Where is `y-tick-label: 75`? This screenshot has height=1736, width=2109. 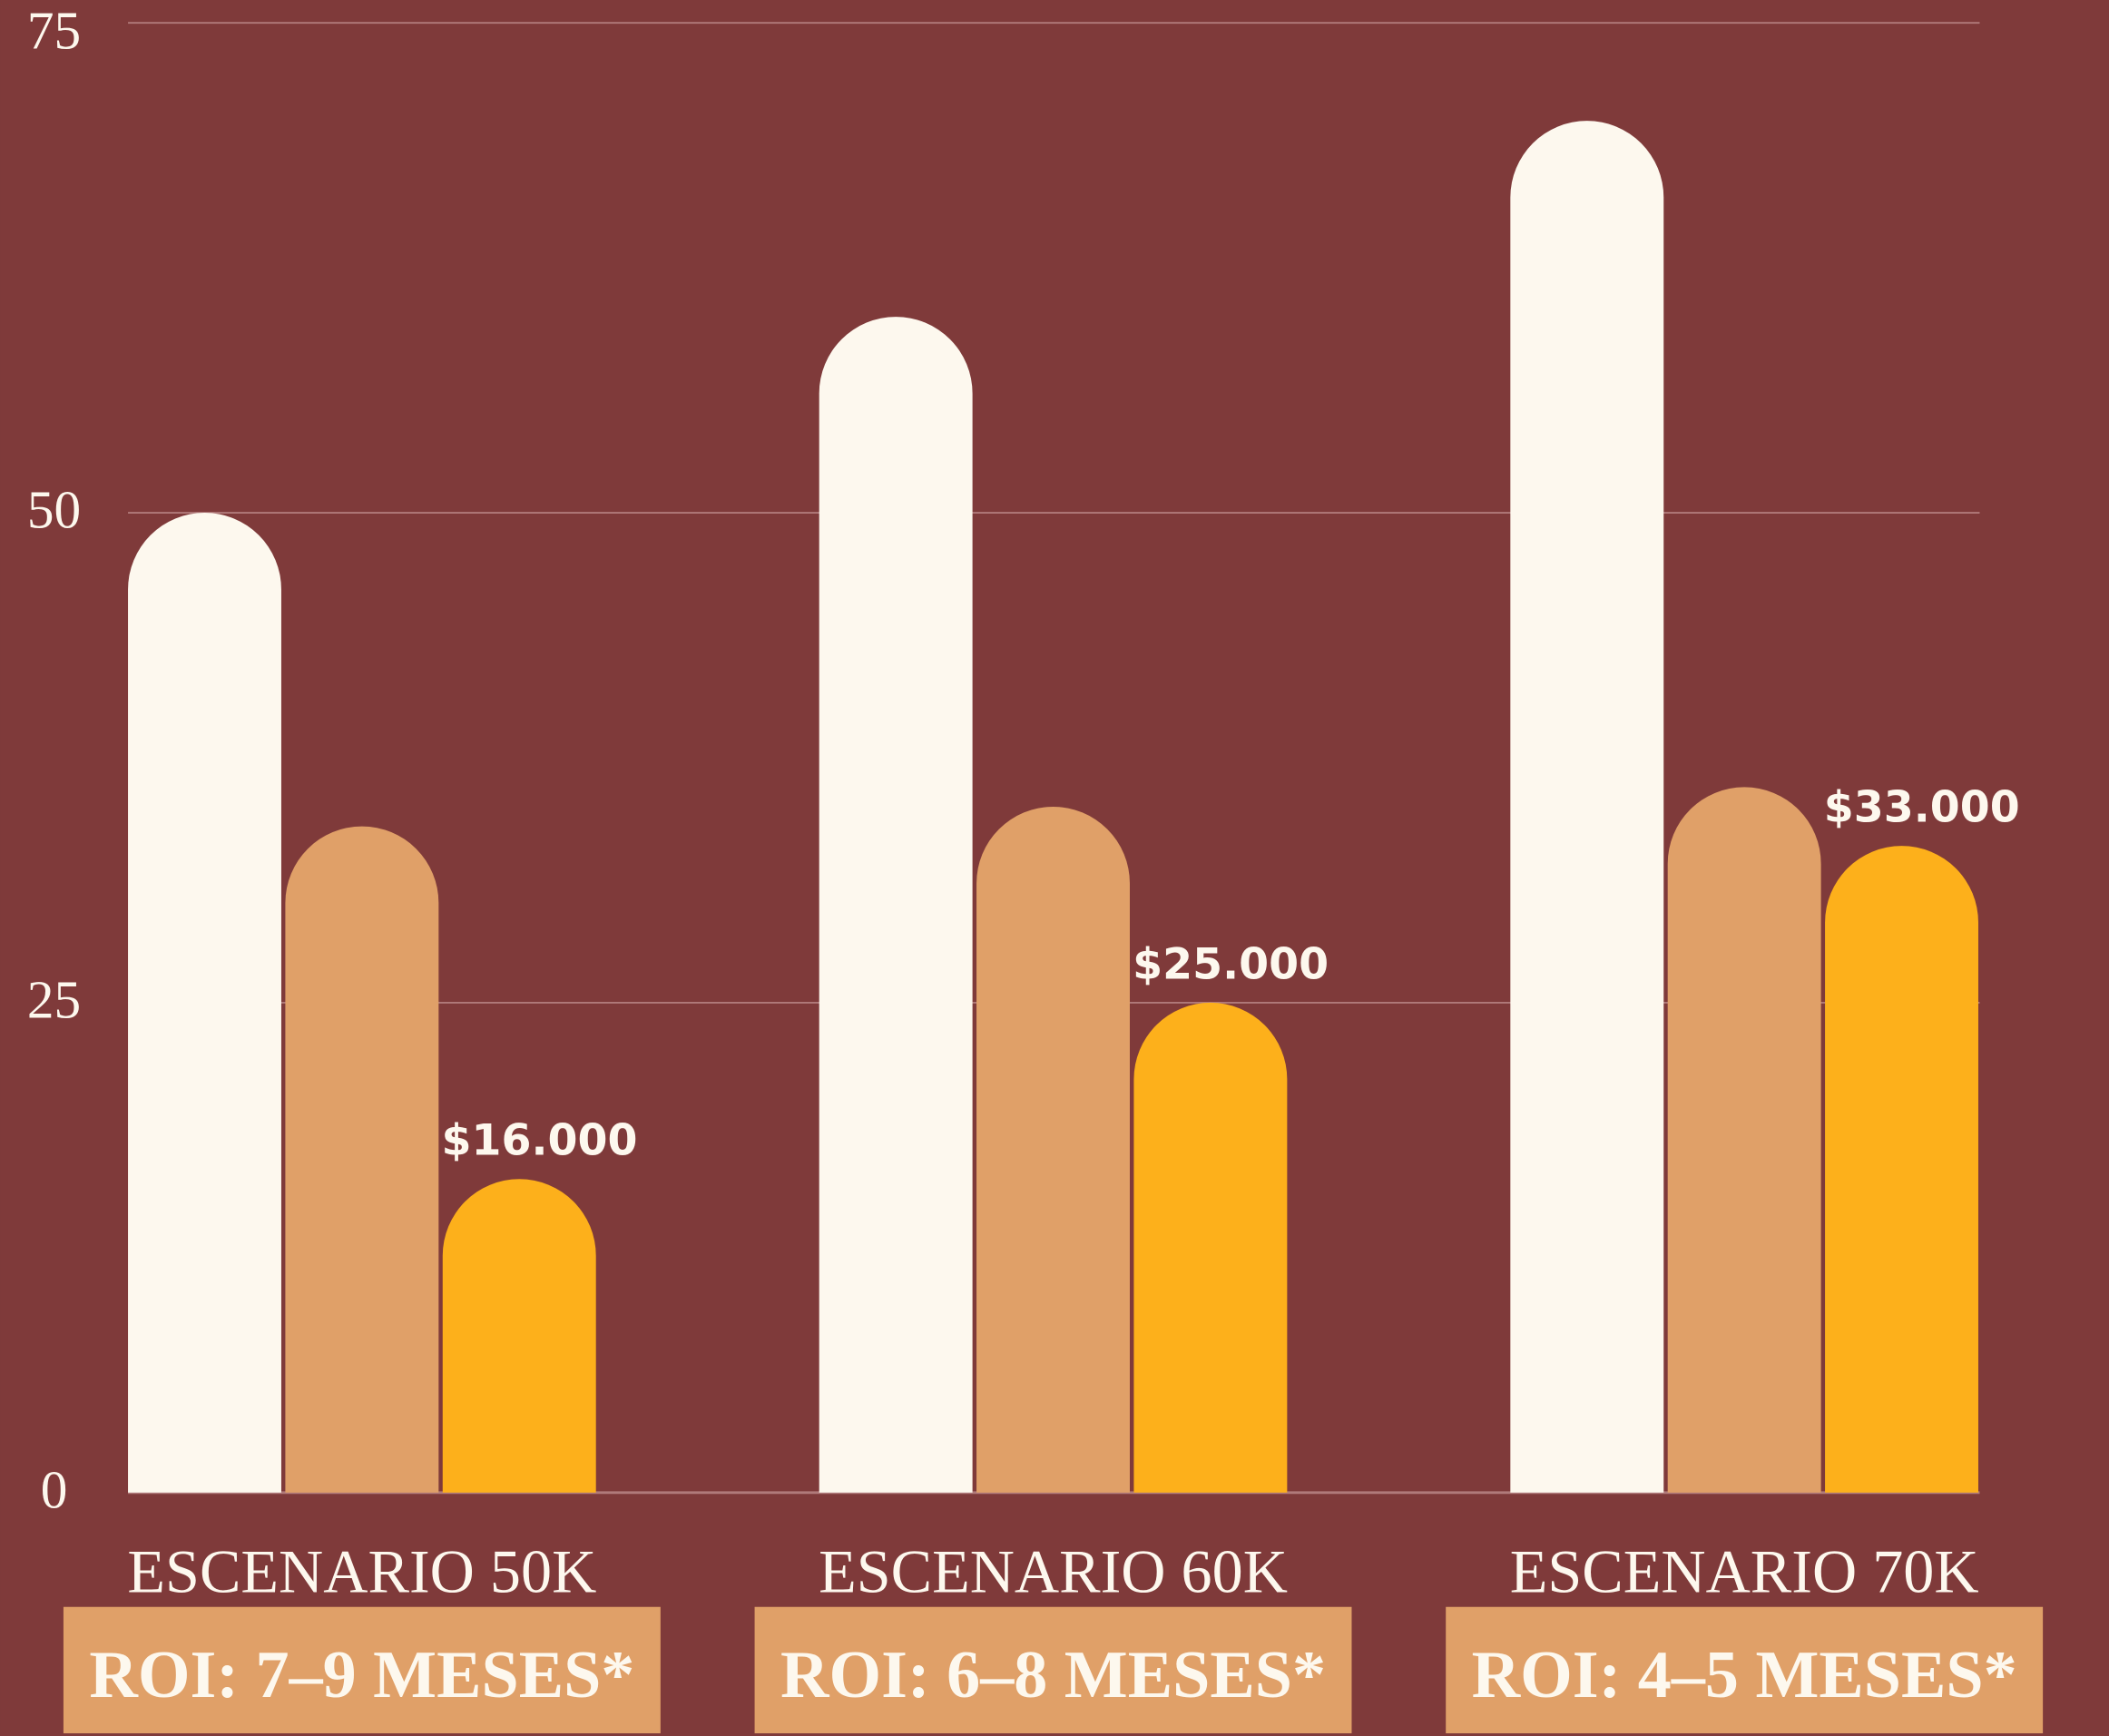 y-tick-label: 75 is located at coordinates (54, 31).